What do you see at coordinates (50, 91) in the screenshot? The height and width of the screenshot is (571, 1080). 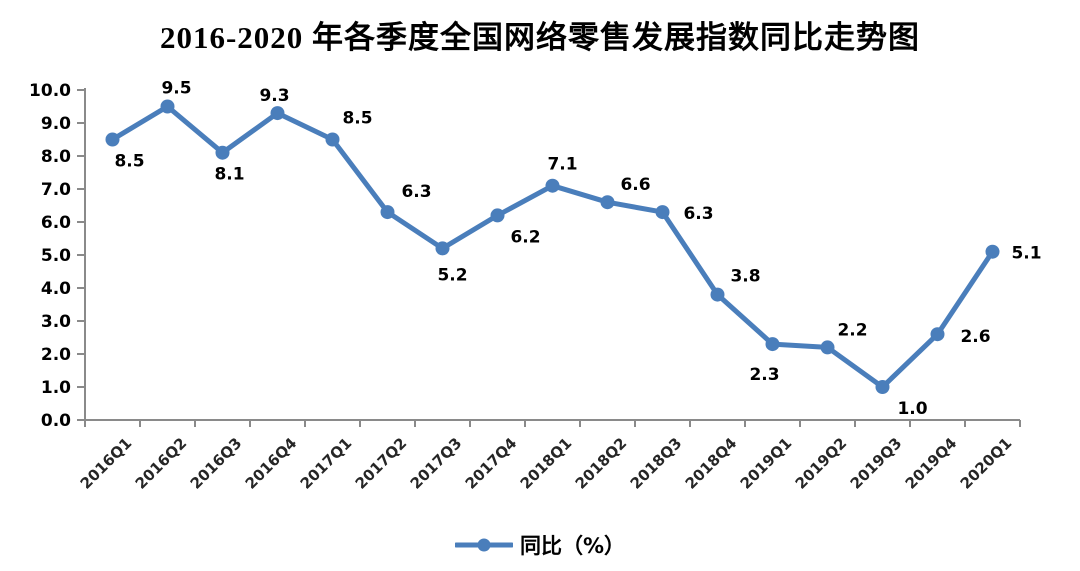 I see `y-axis-label: 10.0` at bounding box center [50, 91].